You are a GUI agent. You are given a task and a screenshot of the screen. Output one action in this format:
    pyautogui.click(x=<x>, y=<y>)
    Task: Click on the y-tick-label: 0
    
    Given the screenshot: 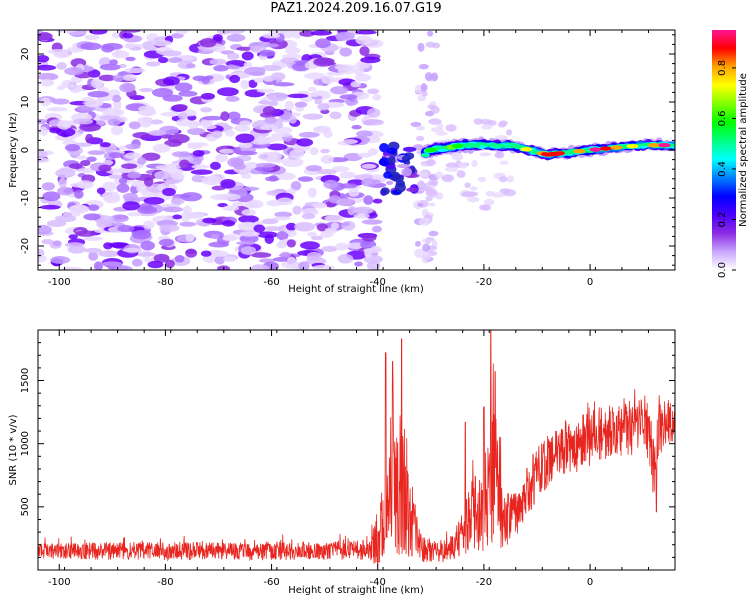 What is the action you would take?
    pyautogui.click(x=25, y=150)
    